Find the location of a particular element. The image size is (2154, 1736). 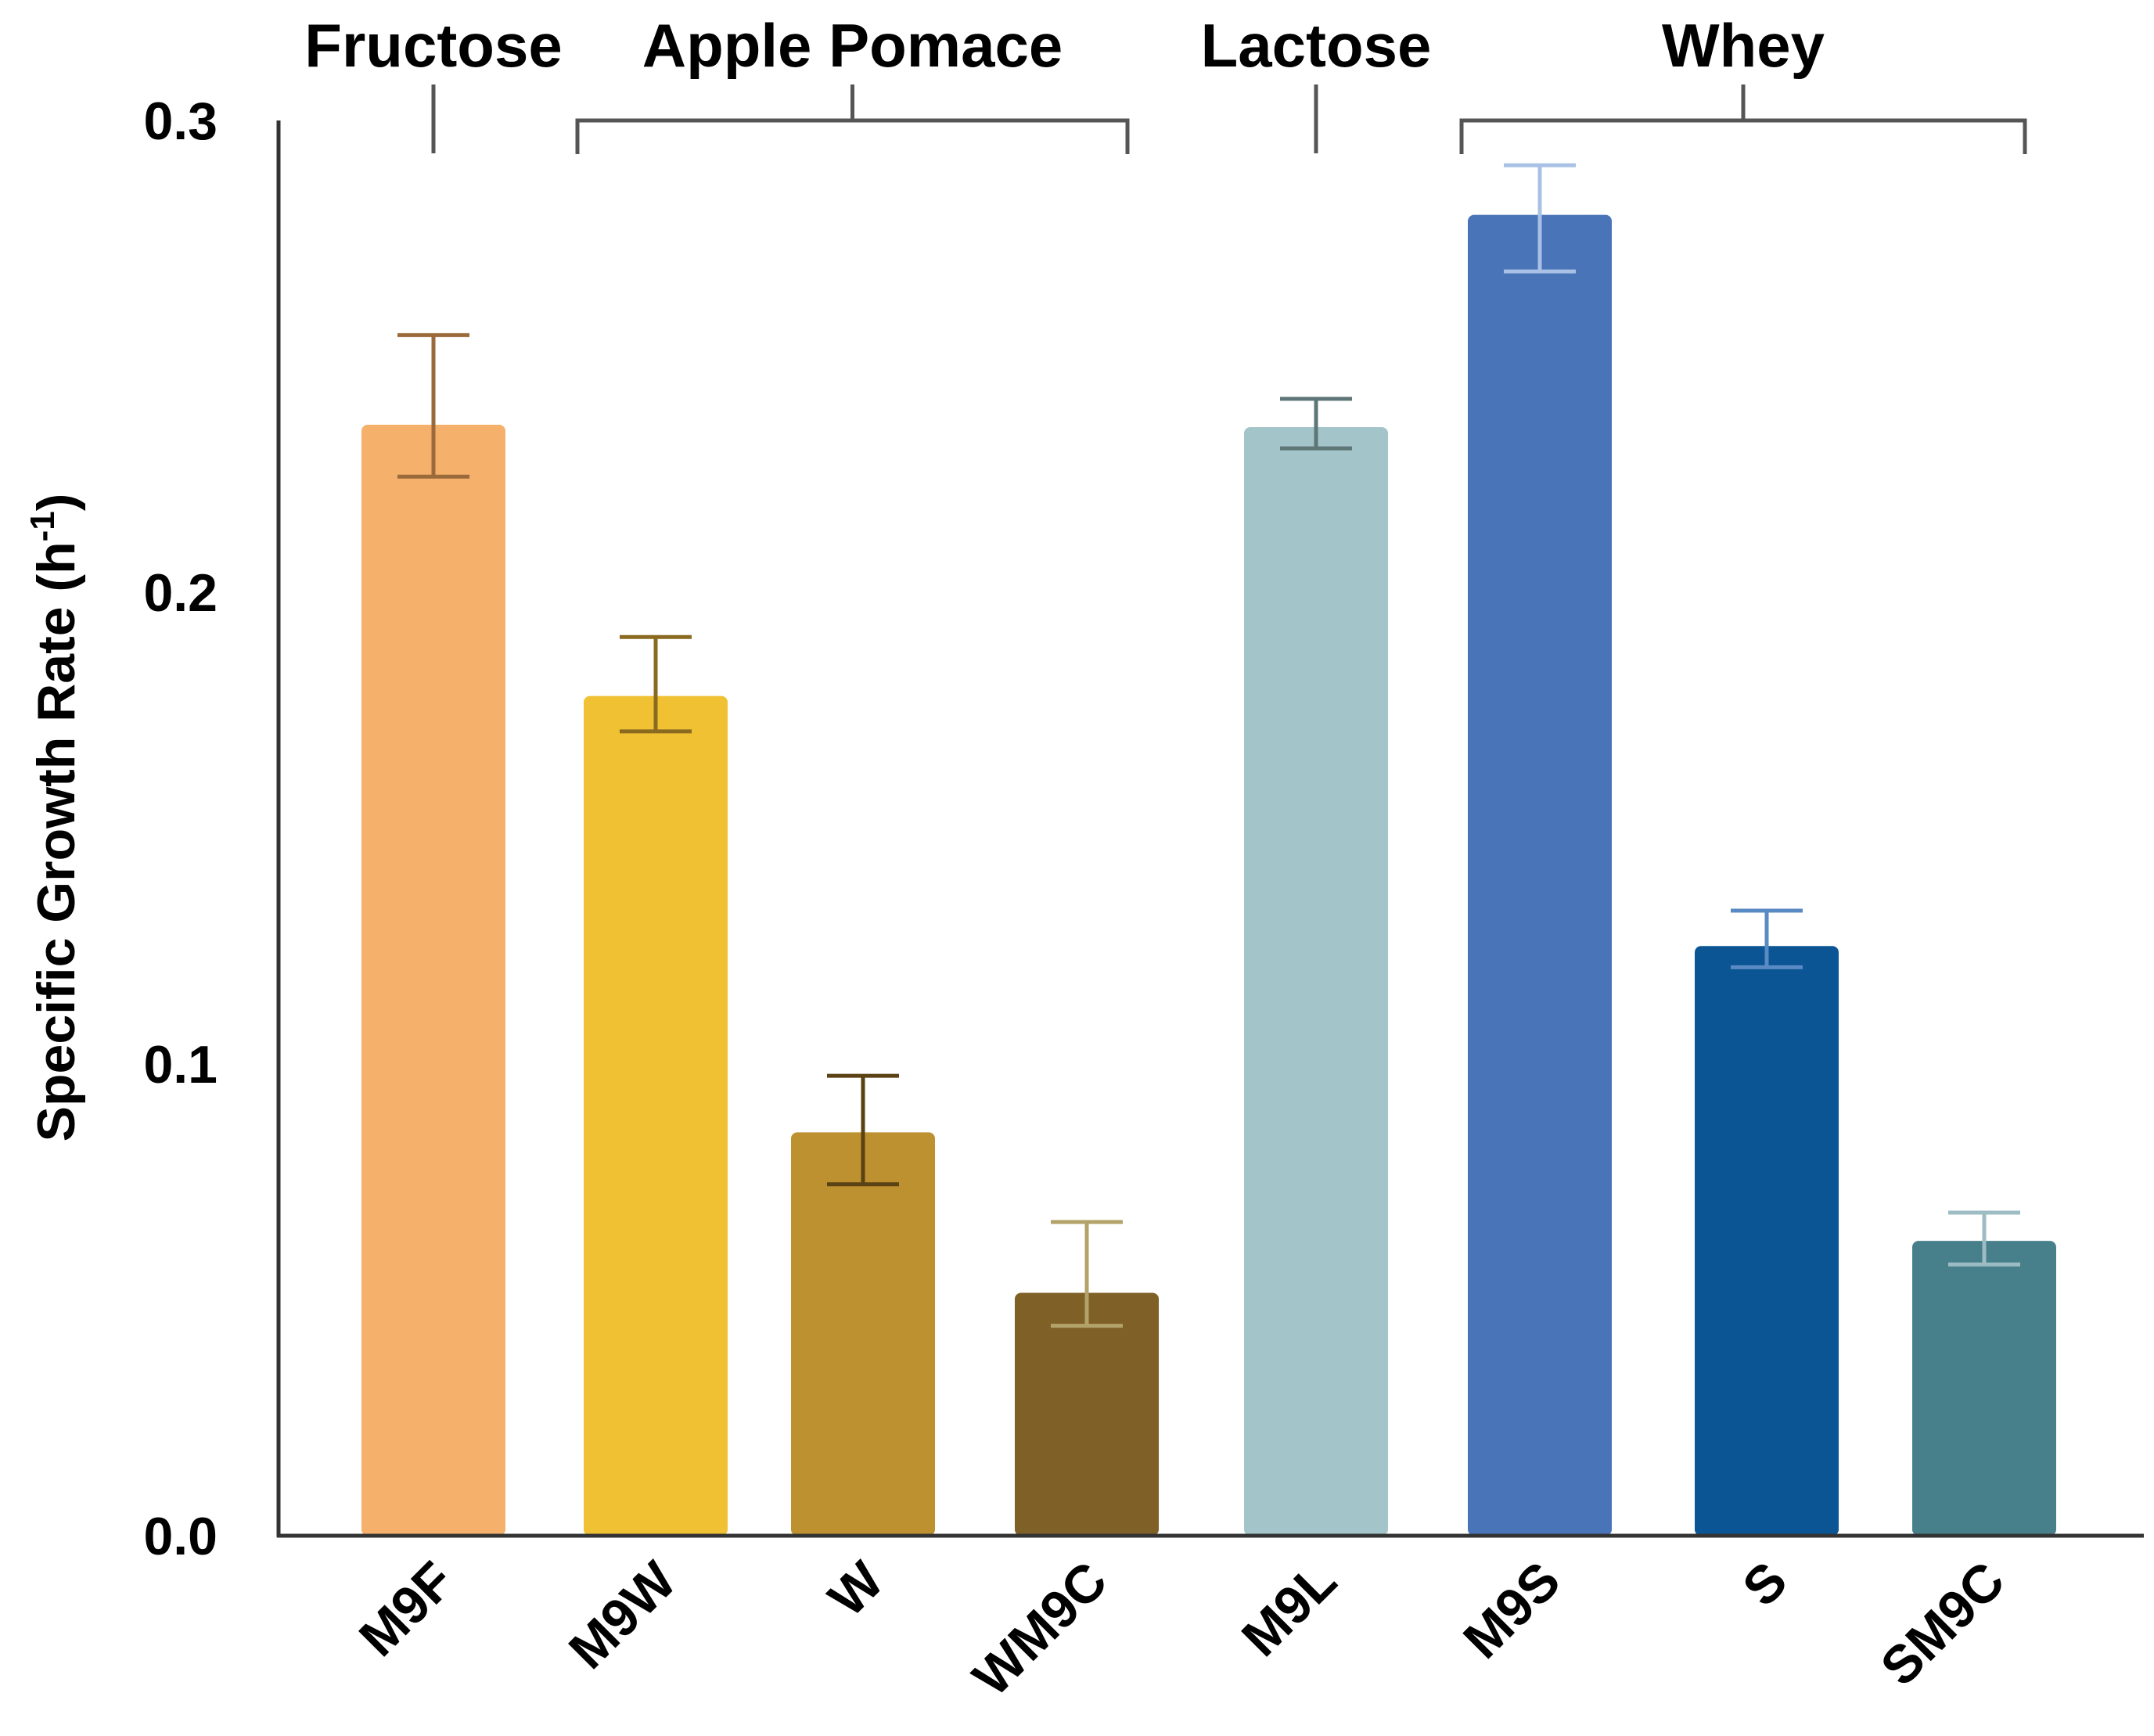

error-bar-m9f is located at coordinates (433, 405).